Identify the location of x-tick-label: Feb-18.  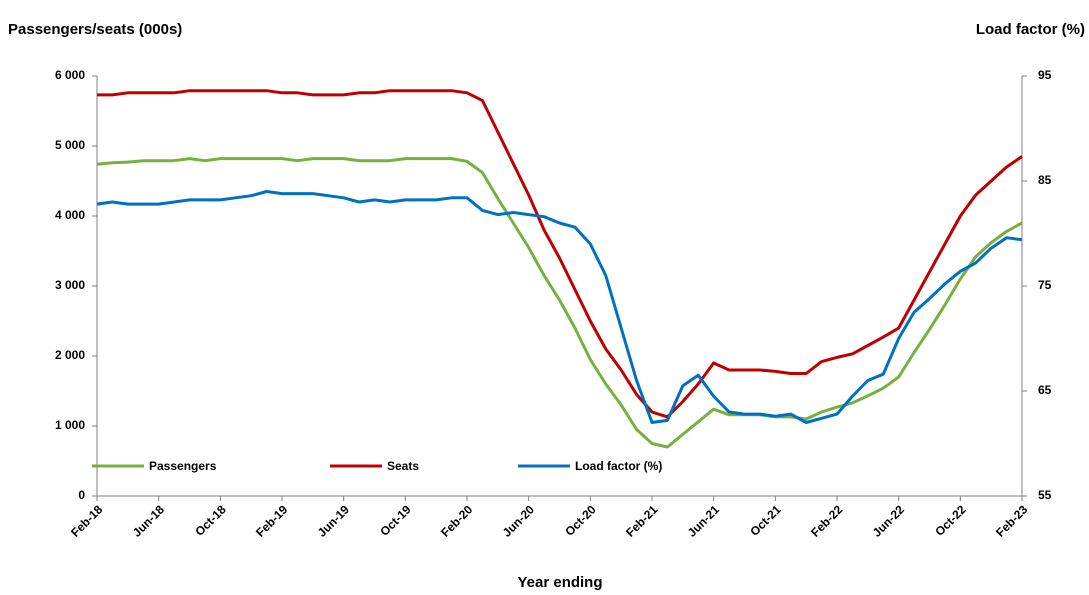
(86, 520).